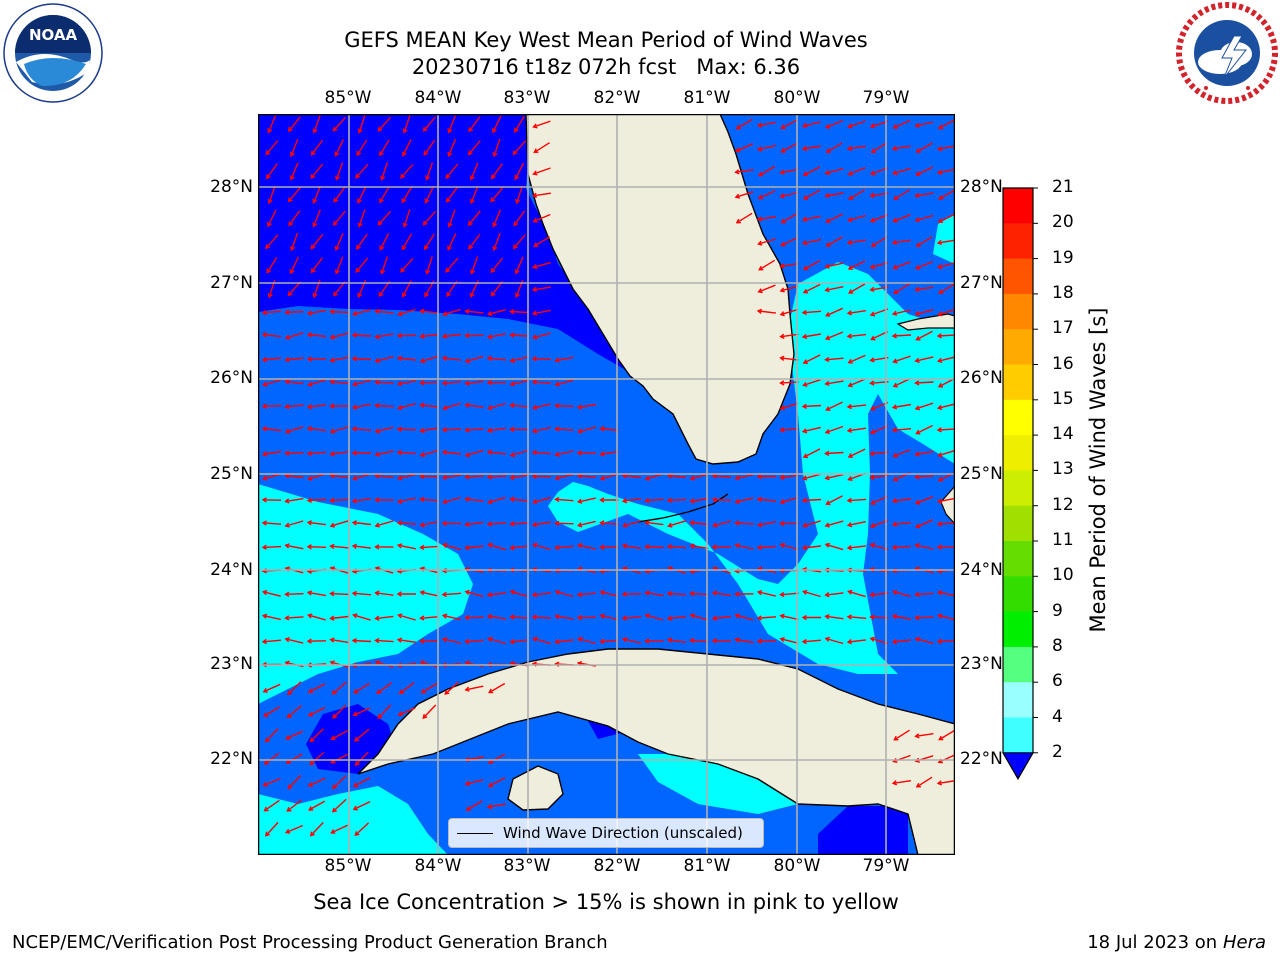 Image resolution: width=1280 pixels, height=960 pixels. Describe the element at coordinates (231, 474) in the screenshot. I see `lat-label-left-25n: 25°N` at that location.